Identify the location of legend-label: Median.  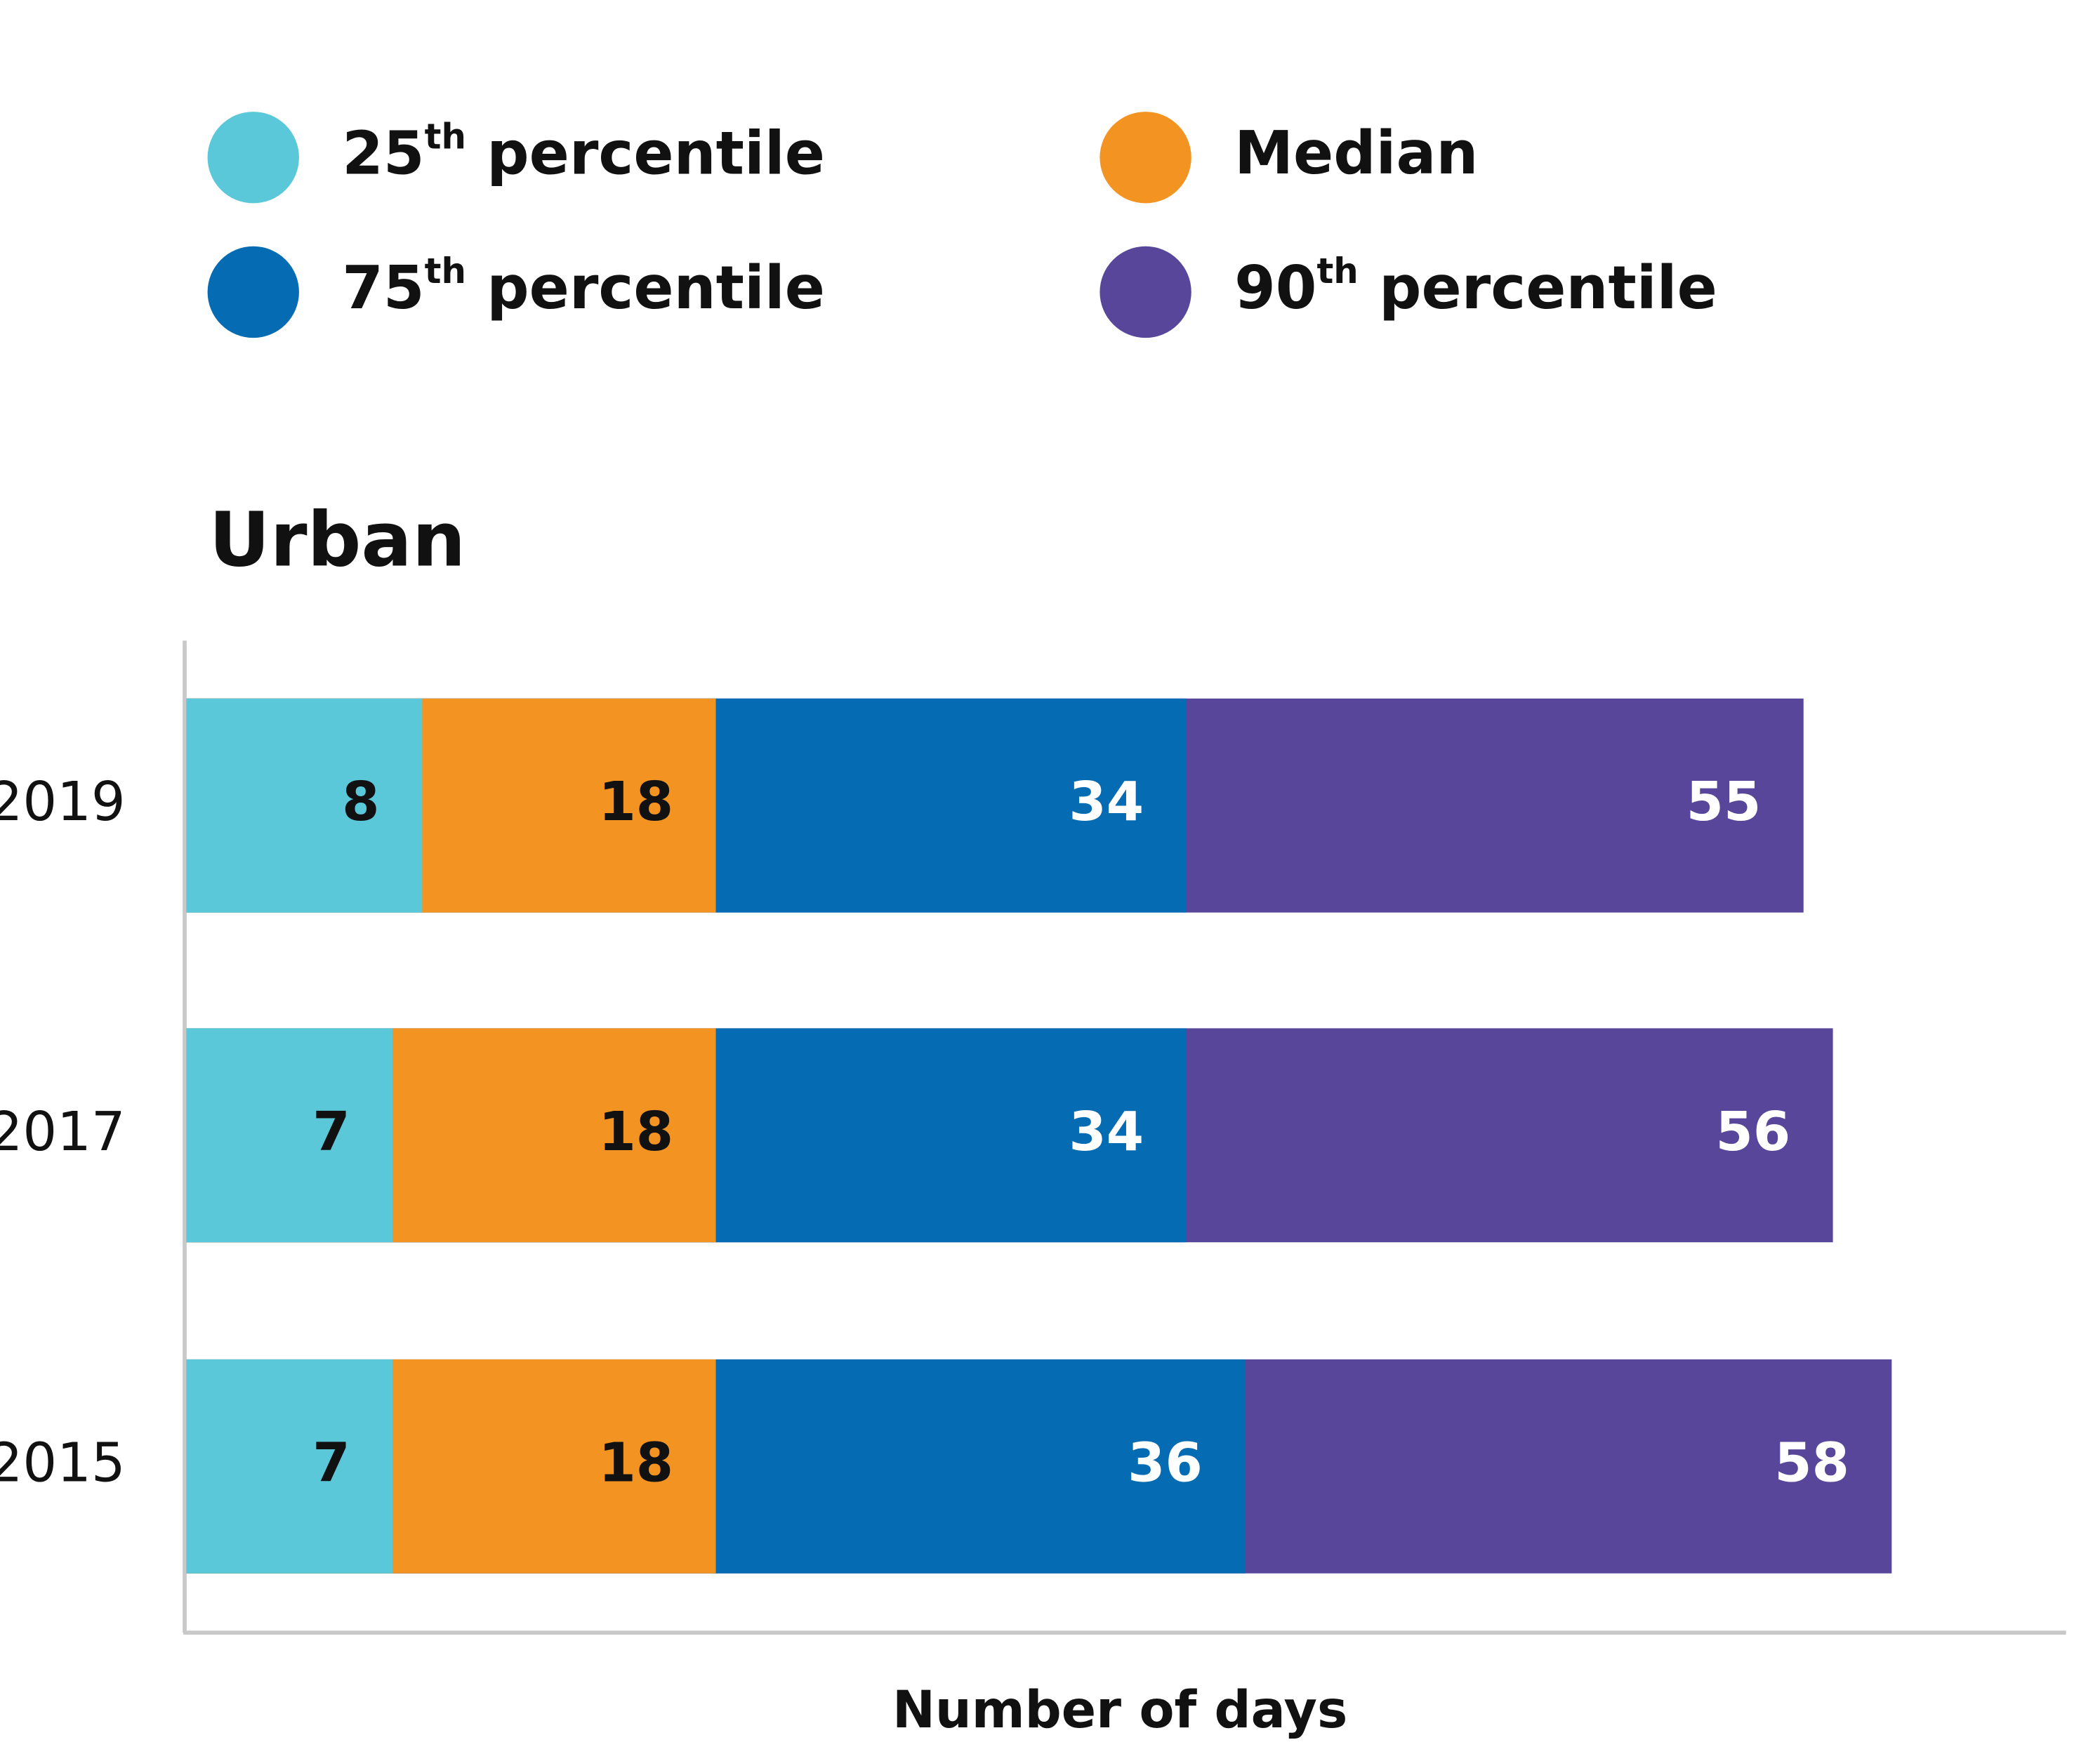
(1356, 153).